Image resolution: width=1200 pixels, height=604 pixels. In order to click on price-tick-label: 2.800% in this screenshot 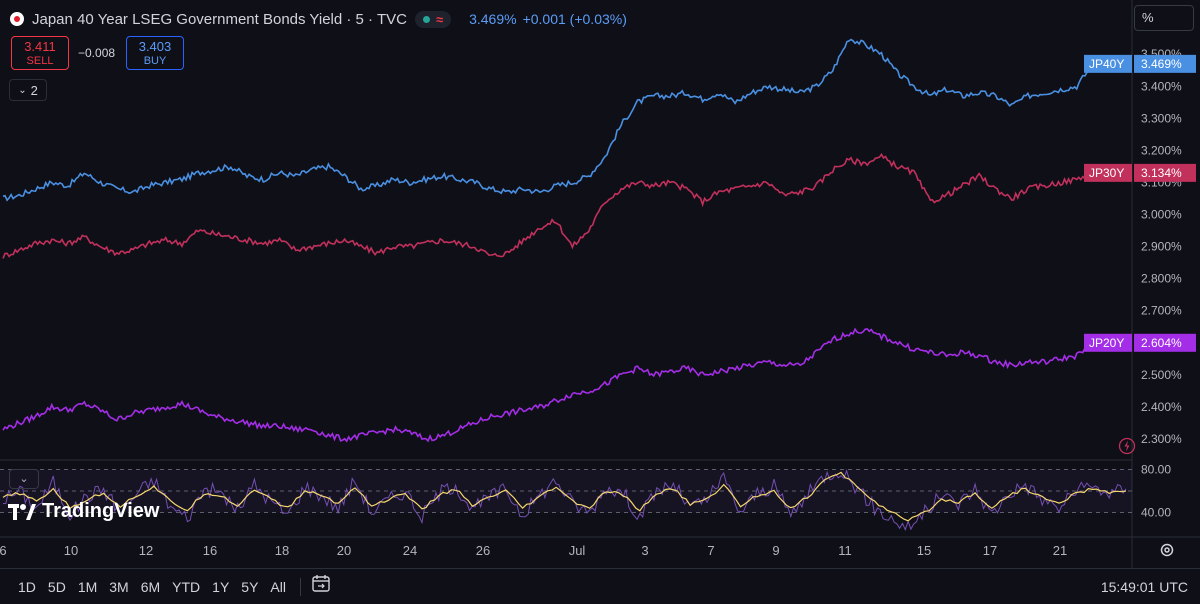, I will do `click(1161, 279)`.